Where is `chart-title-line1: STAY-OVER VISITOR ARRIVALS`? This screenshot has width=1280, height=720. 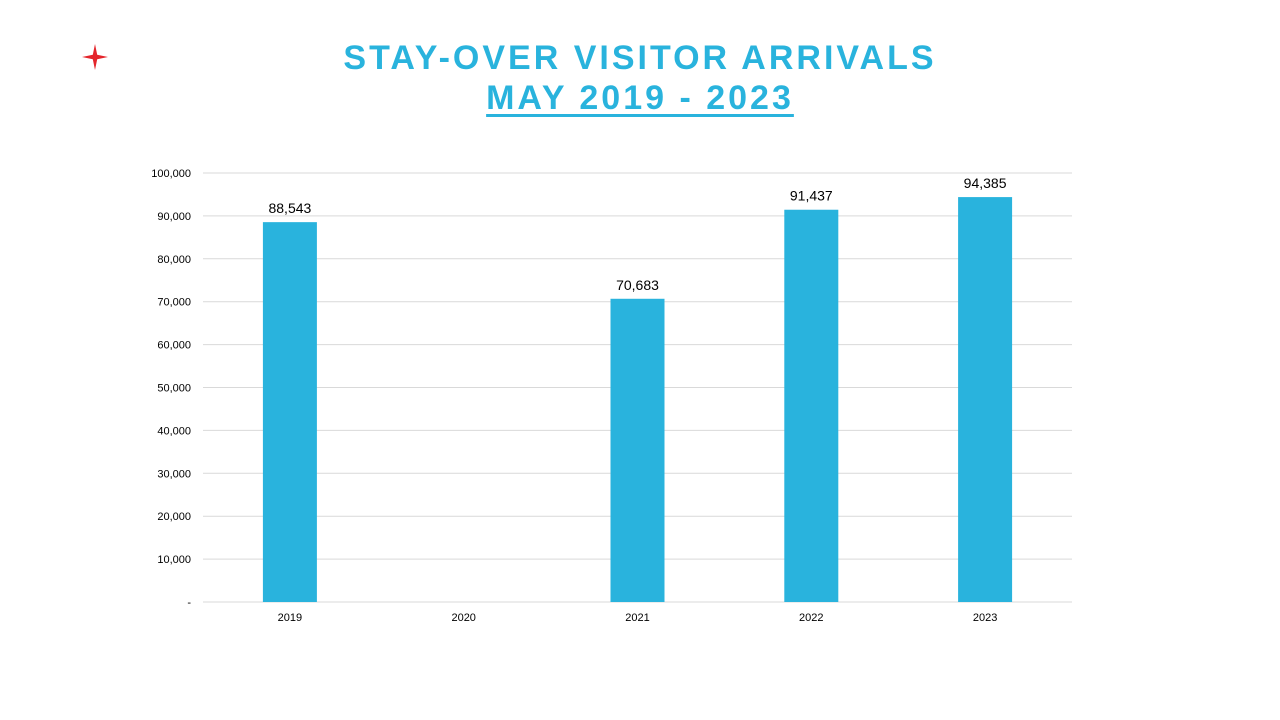 chart-title-line1: STAY-OVER VISITOR ARRIVALS is located at coordinates (640, 58).